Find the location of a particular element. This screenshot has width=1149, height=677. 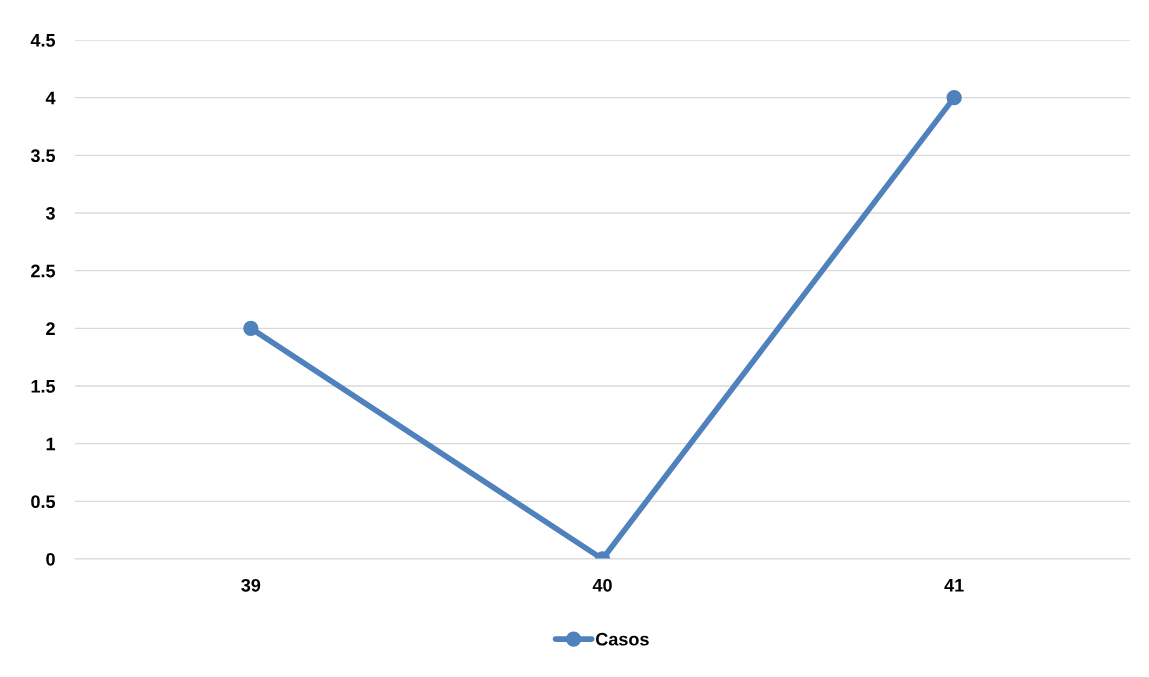

y-tick-label: 4 is located at coordinates (50, 98).